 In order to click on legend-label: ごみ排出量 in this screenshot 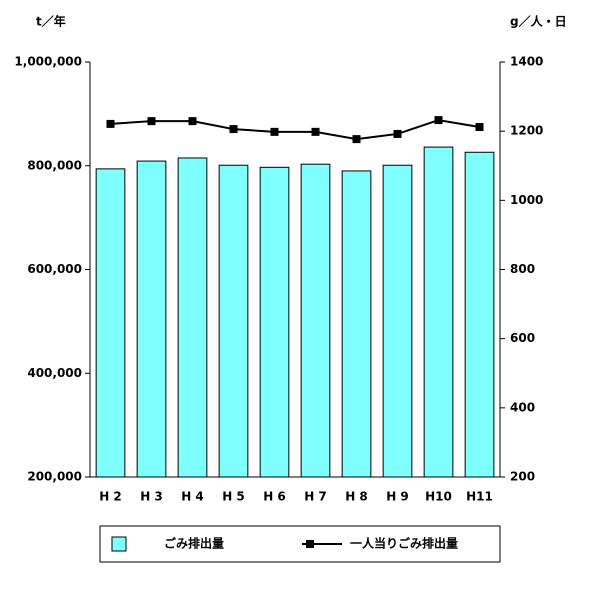, I will do `click(194, 543)`.